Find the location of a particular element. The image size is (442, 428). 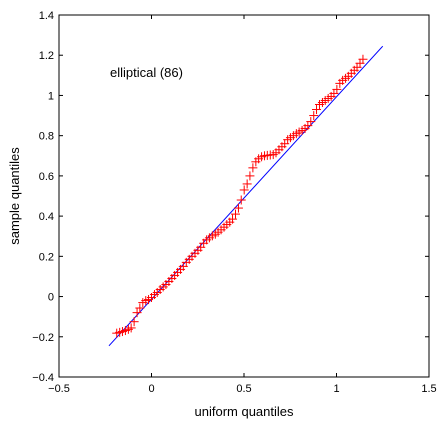

y-tick-label: 0.2 is located at coordinates (46, 257).